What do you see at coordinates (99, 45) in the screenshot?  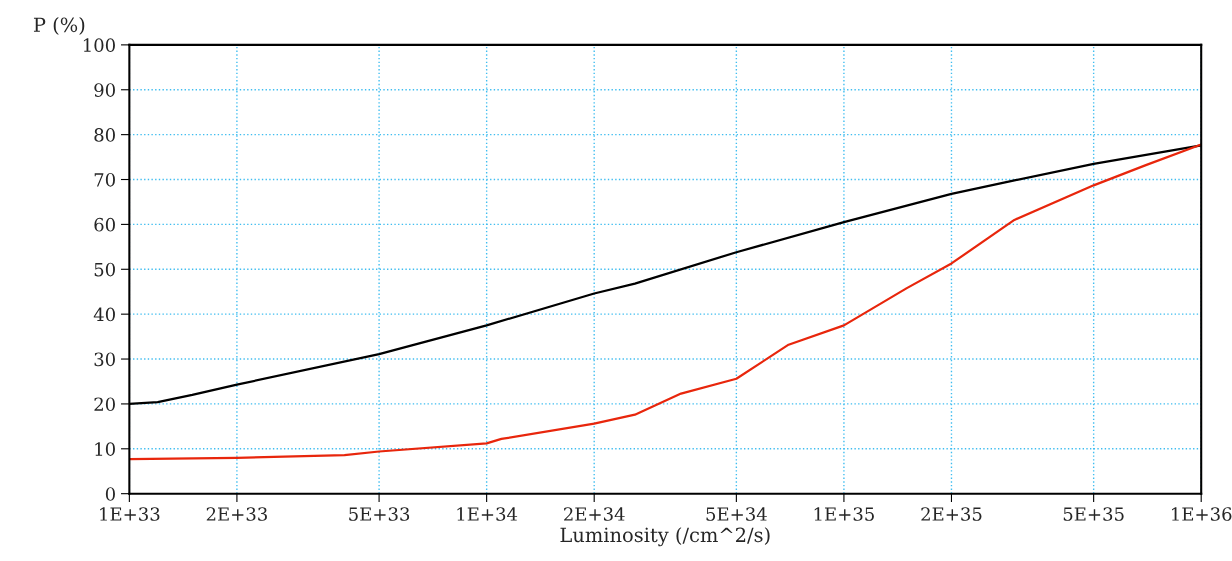 I see `y-tick-label: 100` at bounding box center [99, 45].